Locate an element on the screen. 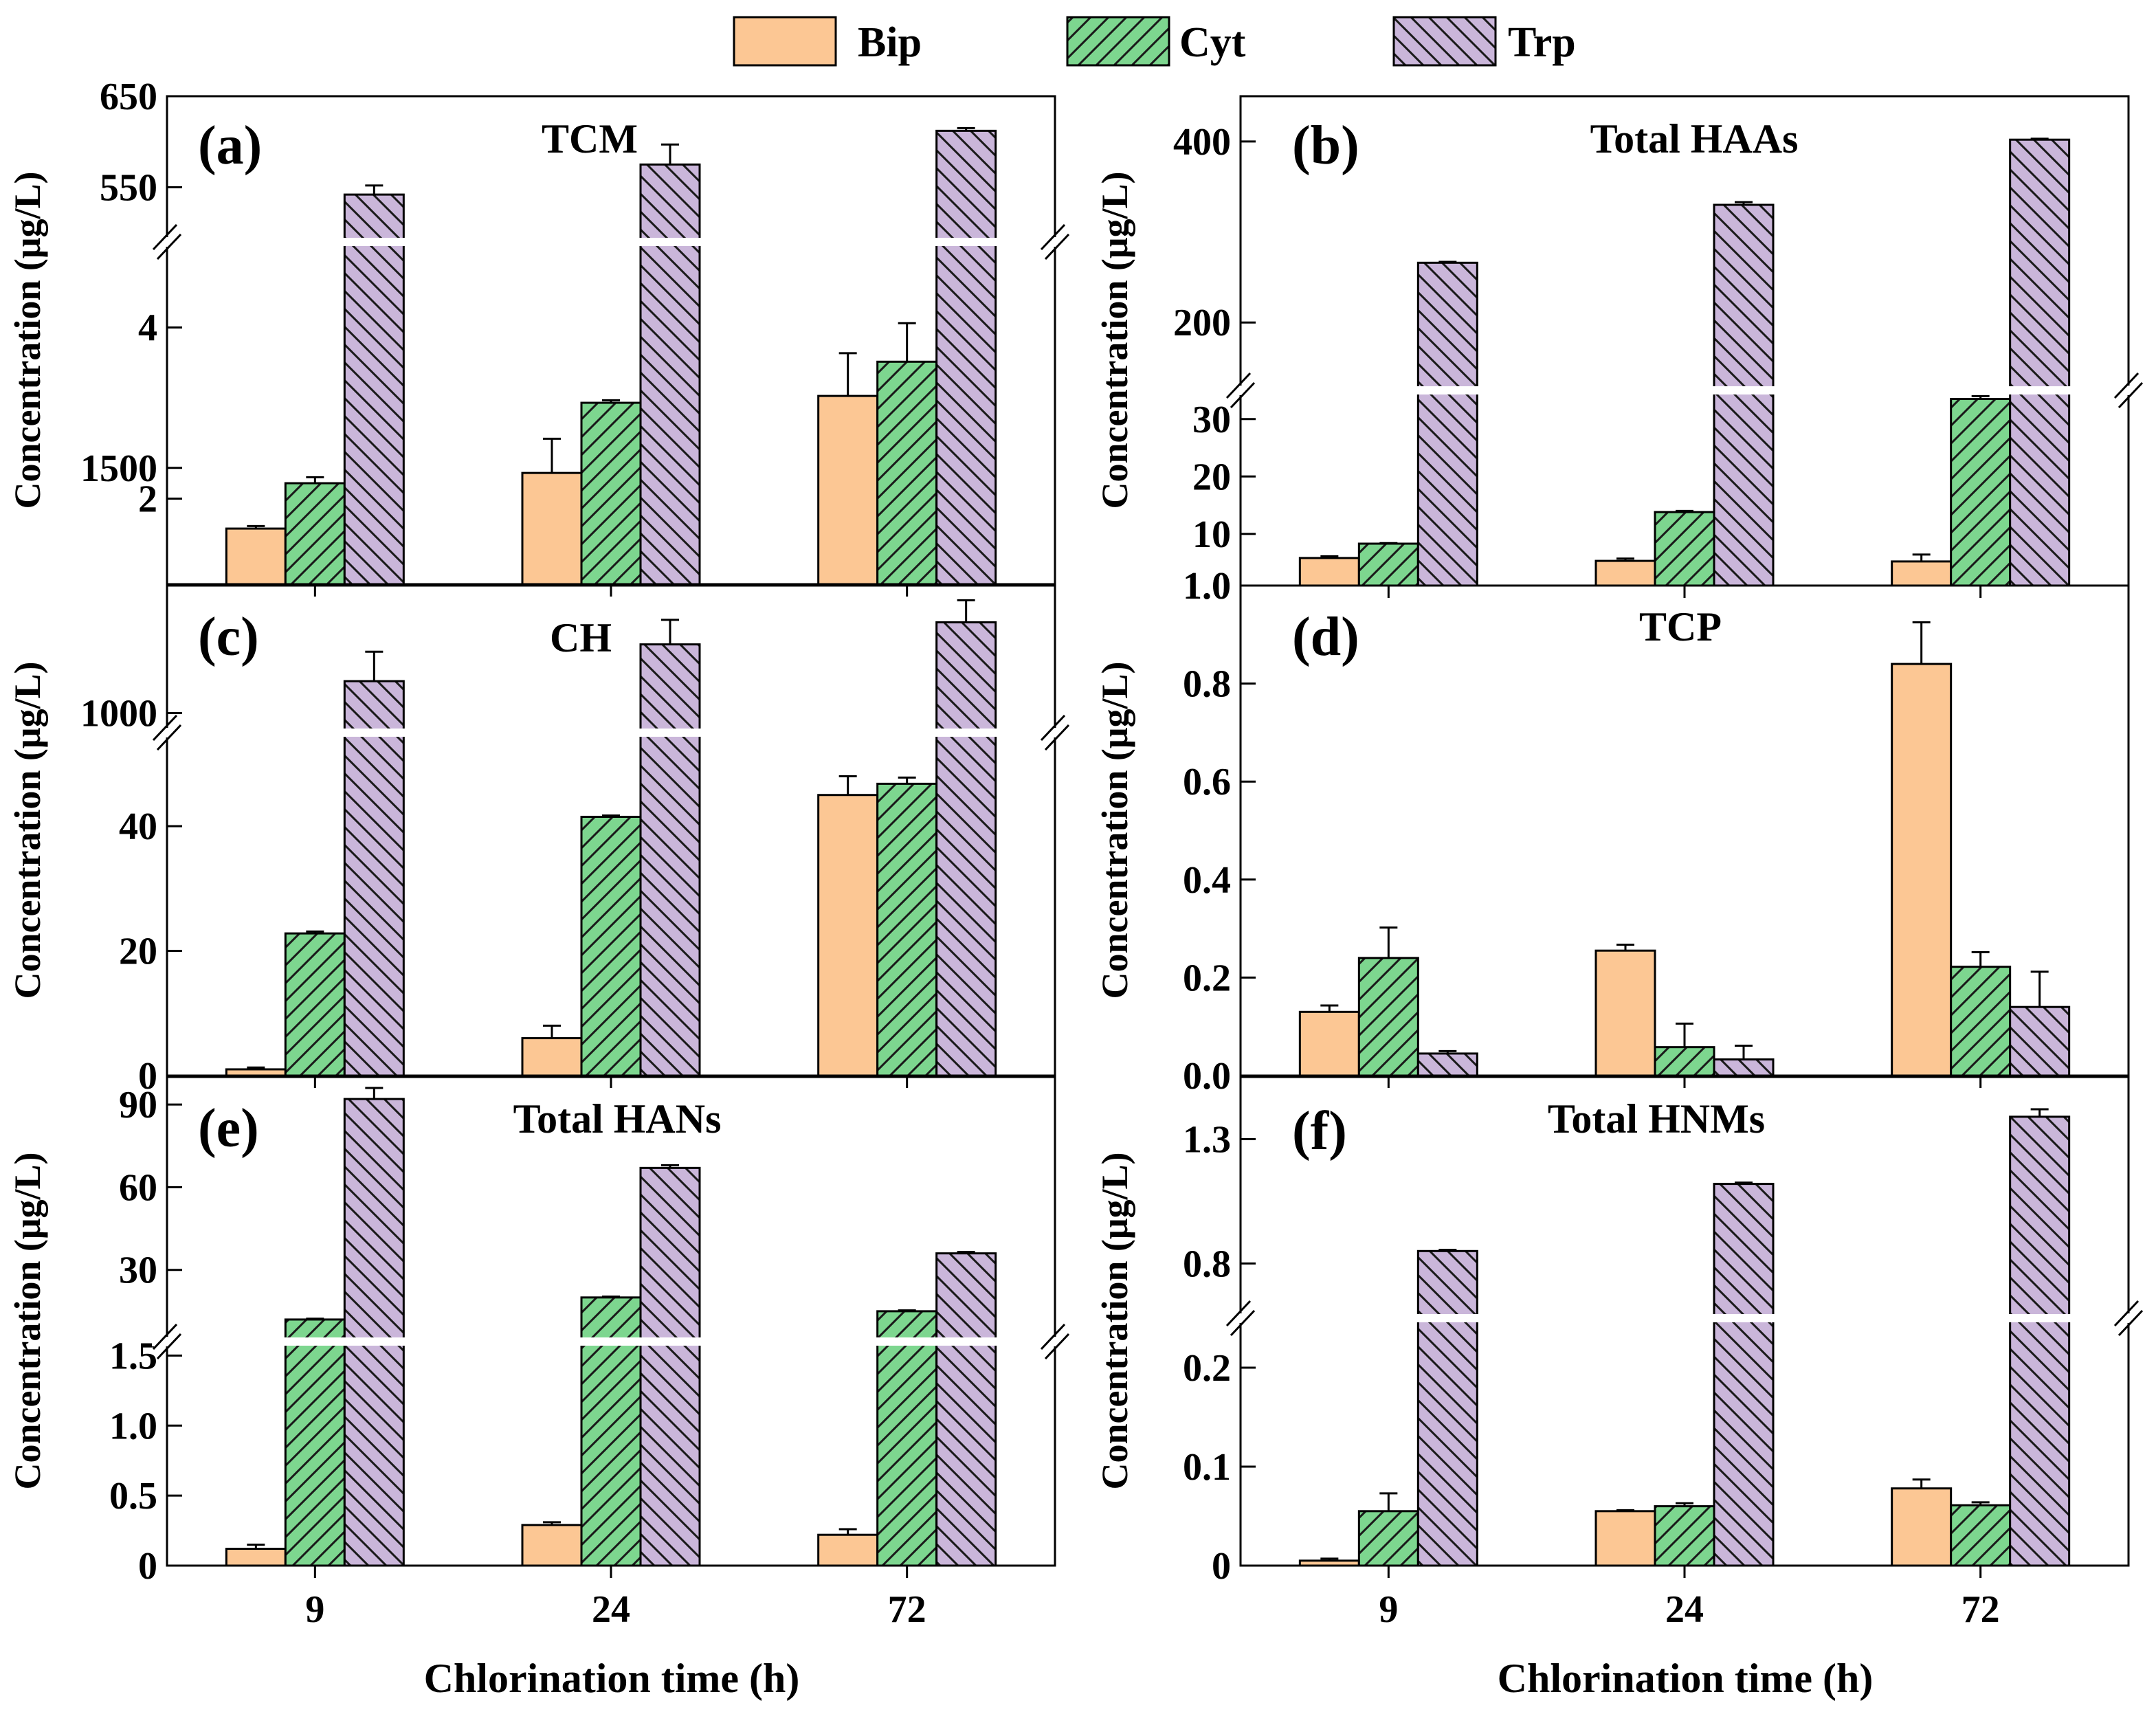  axis-break-mark-a-1-a is located at coordinates (1053, 237).